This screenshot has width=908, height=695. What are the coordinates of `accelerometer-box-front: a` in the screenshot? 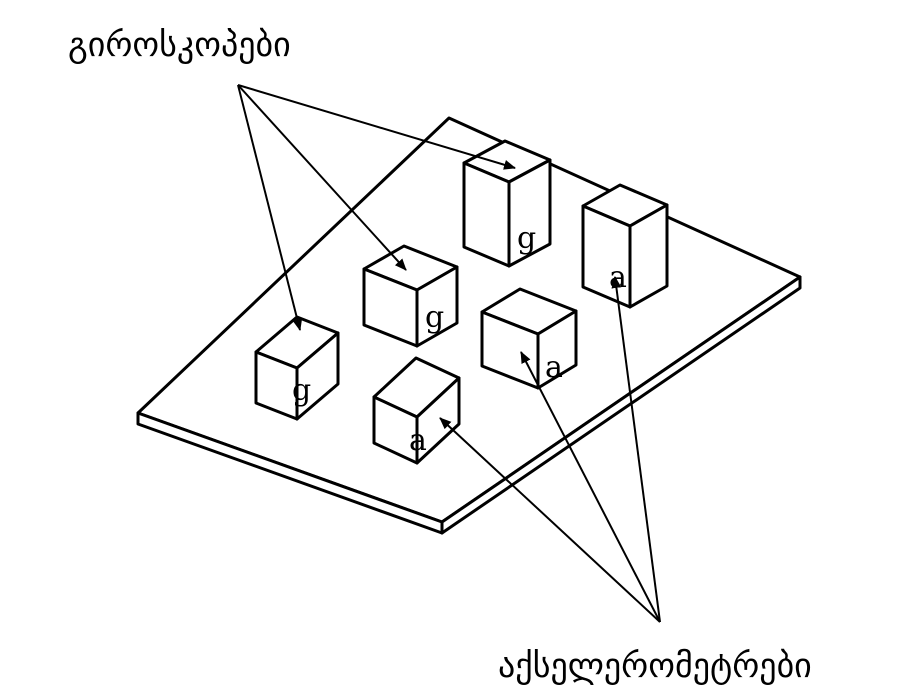 It's located at (416, 410).